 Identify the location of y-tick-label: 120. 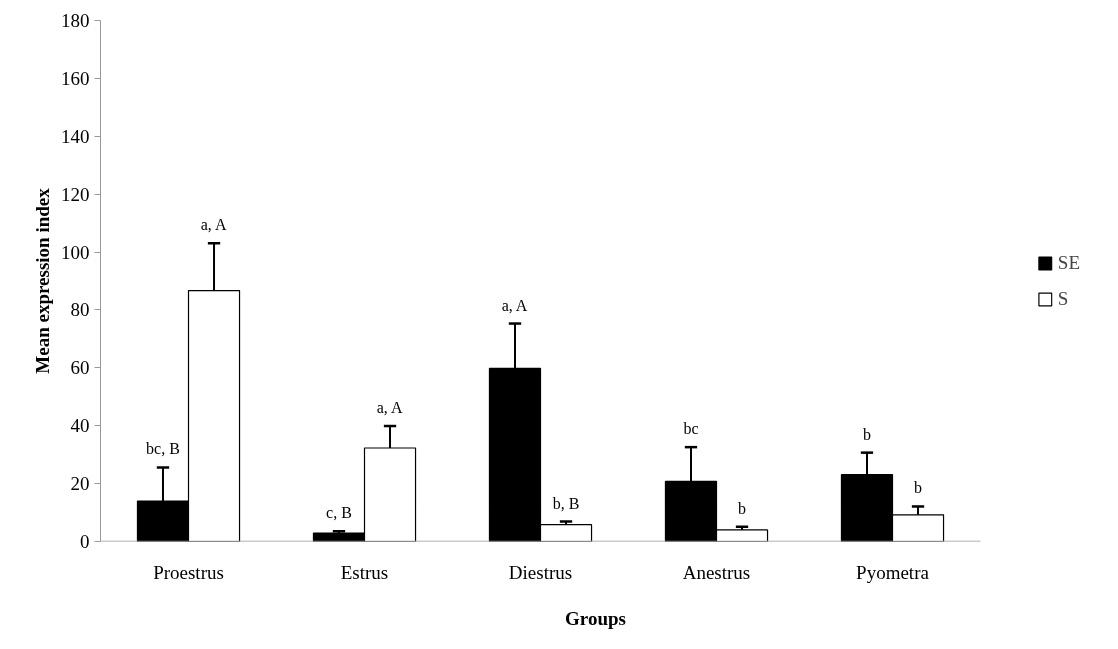
(75, 194).